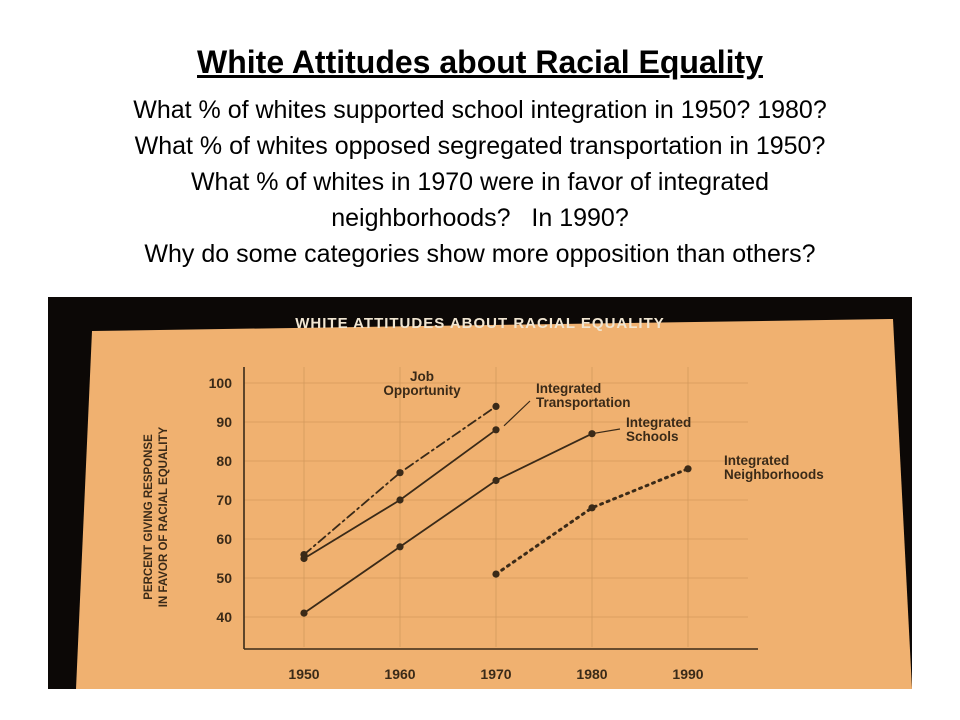 The image size is (960, 720). I want to click on series-label: Job, so click(422, 376).